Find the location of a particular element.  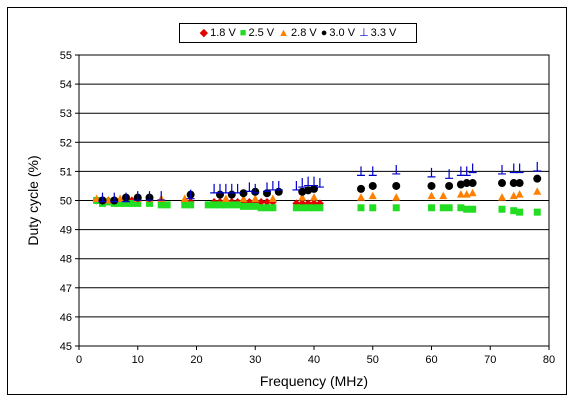

legend-label: 2.5 V is located at coordinates (261, 33).